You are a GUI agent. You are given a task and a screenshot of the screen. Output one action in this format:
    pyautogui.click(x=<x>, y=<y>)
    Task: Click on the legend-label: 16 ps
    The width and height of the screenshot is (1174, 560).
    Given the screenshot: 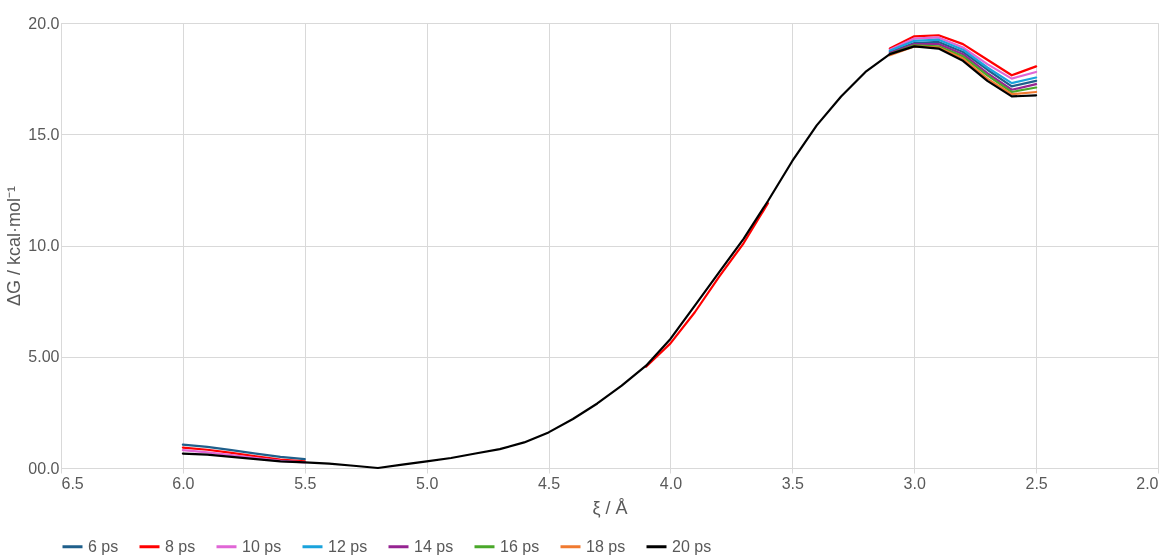 What is the action you would take?
    pyautogui.click(x=520, y=546)
    